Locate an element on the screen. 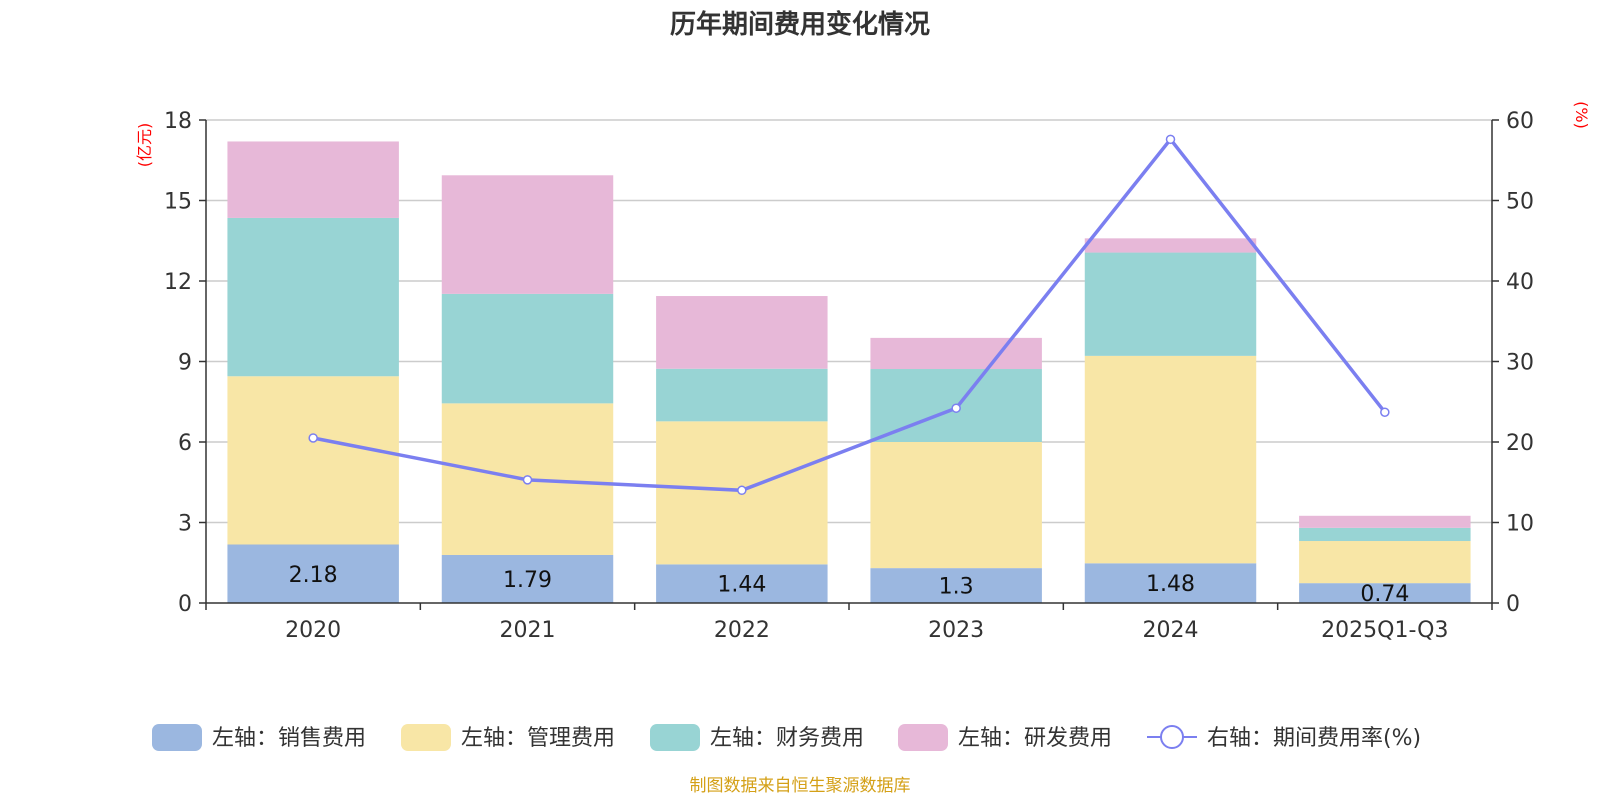 The width and height of the screenshot is (1600, 800). x-tick-label: 2022 is located at coordinates (742, 630).